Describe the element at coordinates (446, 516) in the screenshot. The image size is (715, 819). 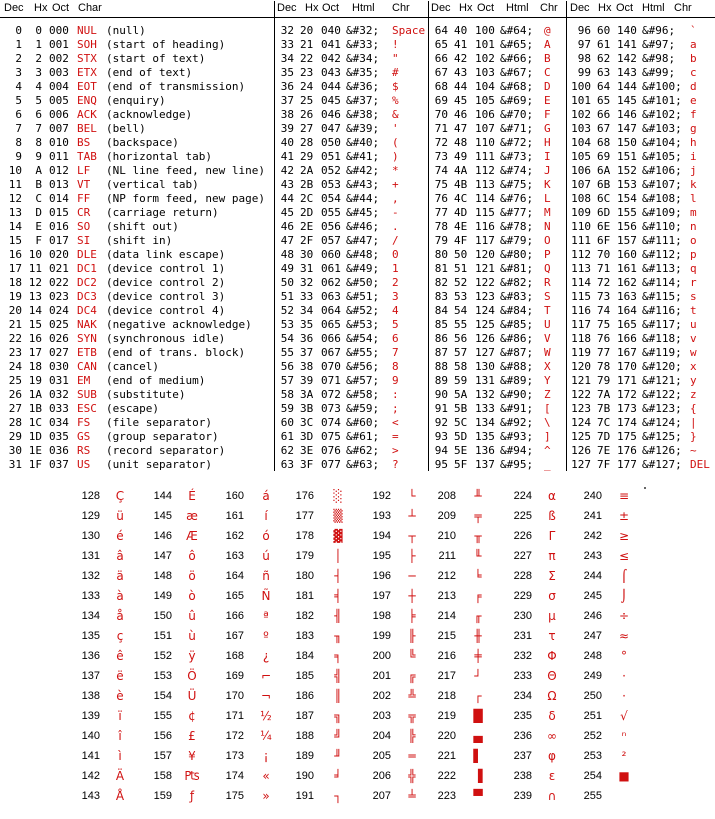
I see `extended-code: 209` at that location.